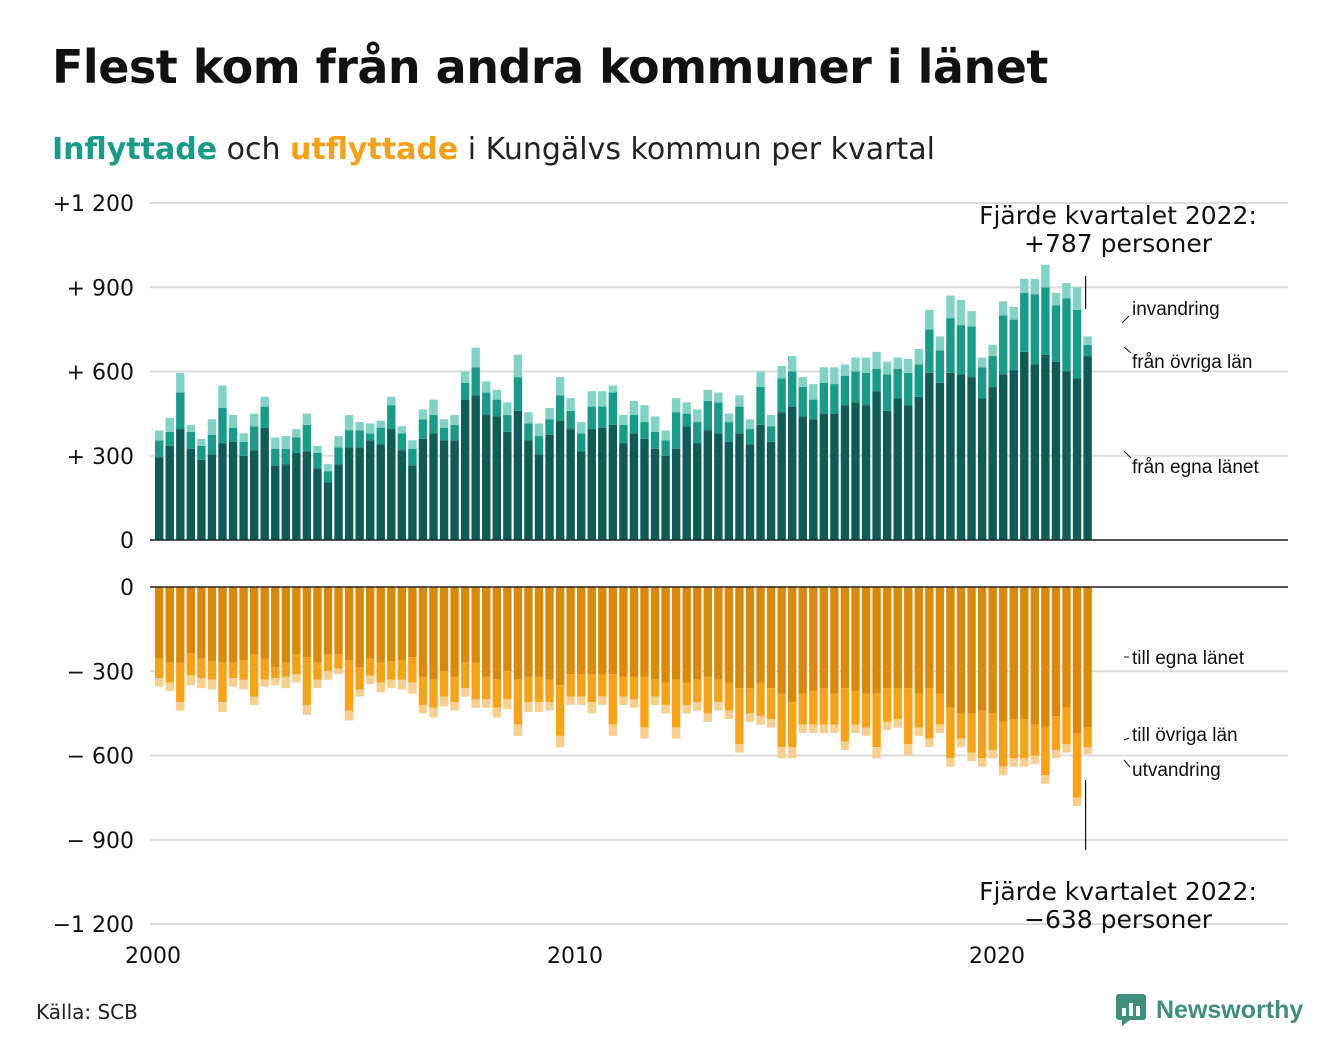 The height and width of the screenshot is (1060, 1340). Describe the element at coordinates (1188, 658) in the screenshot. I see `series-label: till egna länet` at that location.